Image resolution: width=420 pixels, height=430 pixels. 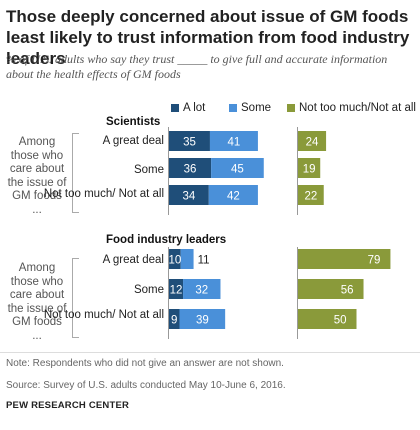 I want to click on label-a-lot-p2-r1: 10, so click(x=174, y=261).